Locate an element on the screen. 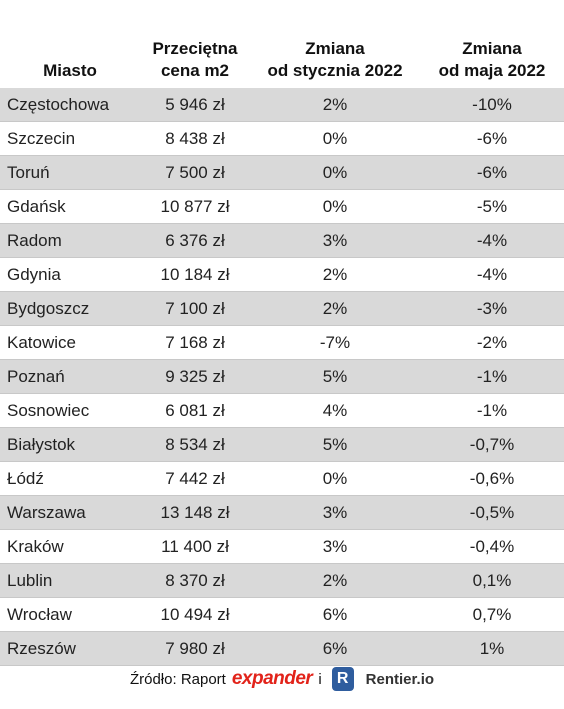 The width and height of the screenshot is (564, 709). table-row: Rzeszów 7 980 zł 6% 1% is located at coordinates (282, 648).